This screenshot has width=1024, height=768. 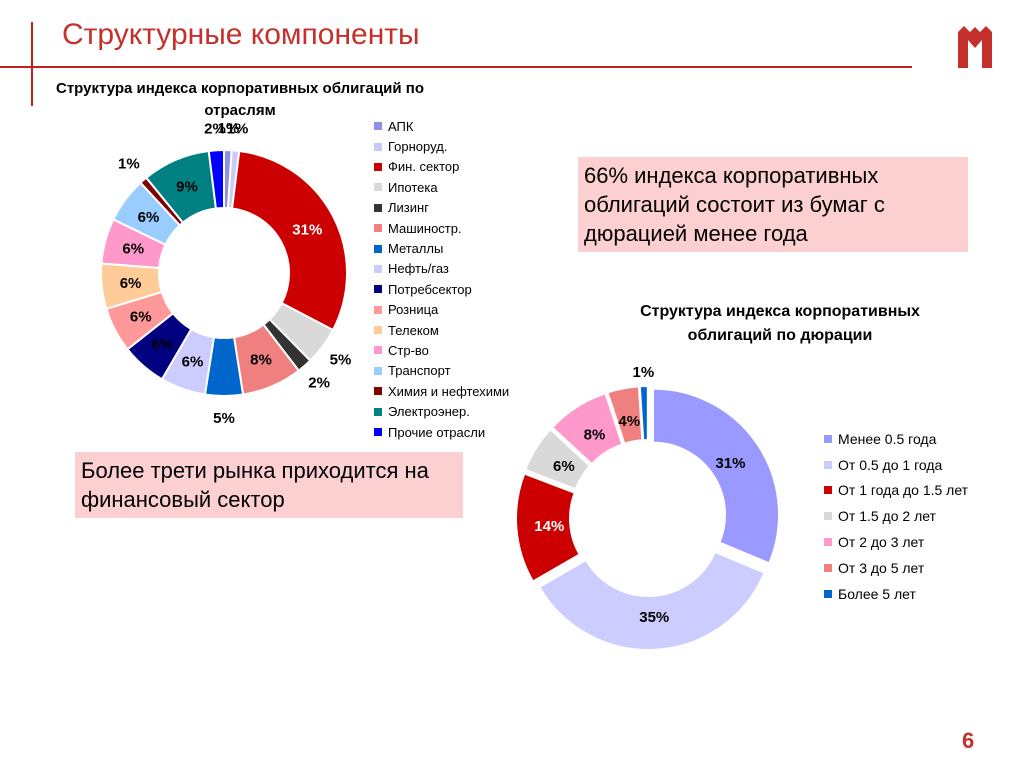 What do you see at coordinates (419, 371) in the screenshot?
I see `legend-label: Транспорт` at bounding box center [419, 371].